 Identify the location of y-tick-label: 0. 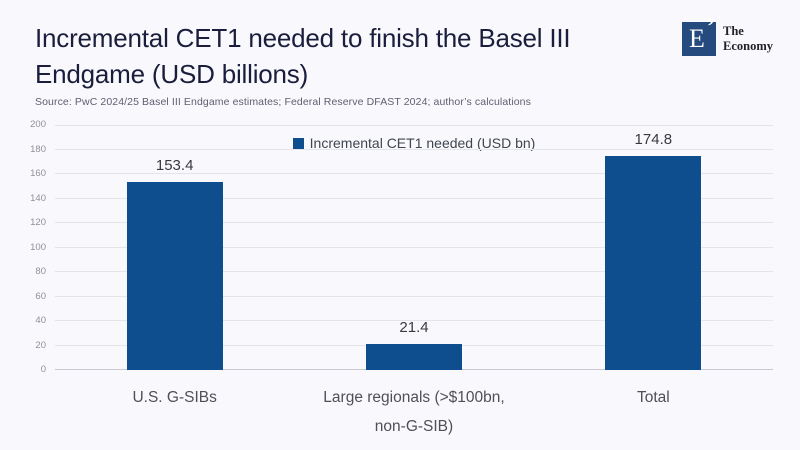
(43, 369).